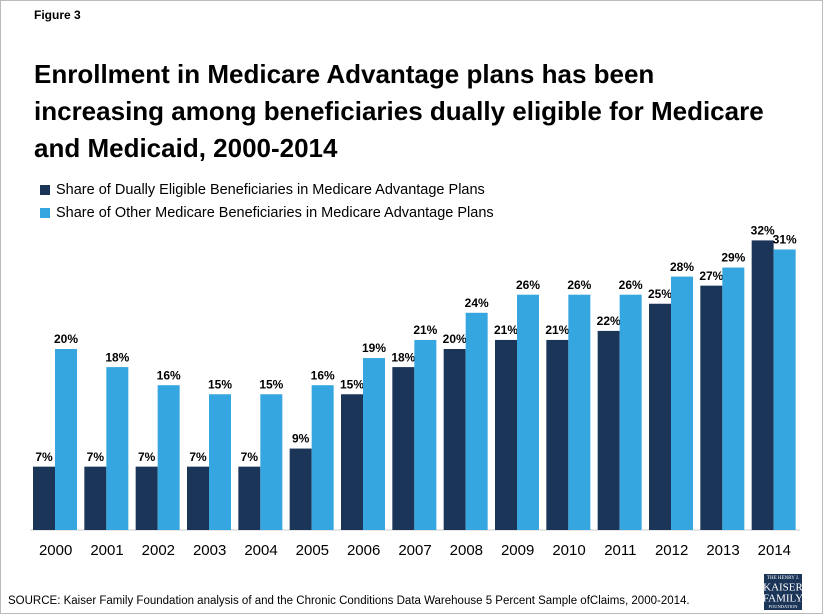 The width and height of the screenshot is (823, 614). Describe the element at coordinates (466, 550) in the screenshot. I see `x-tick-label: 2008` at that location.